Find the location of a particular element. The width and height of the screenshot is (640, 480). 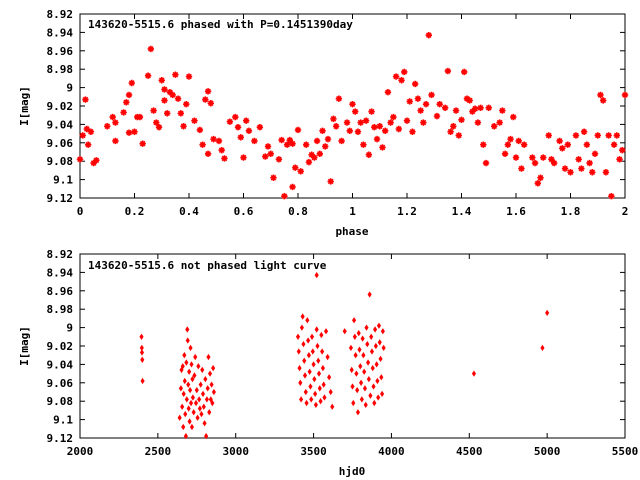

unphased-x-tick-label: 3500 is located at coordinates (313, 451).